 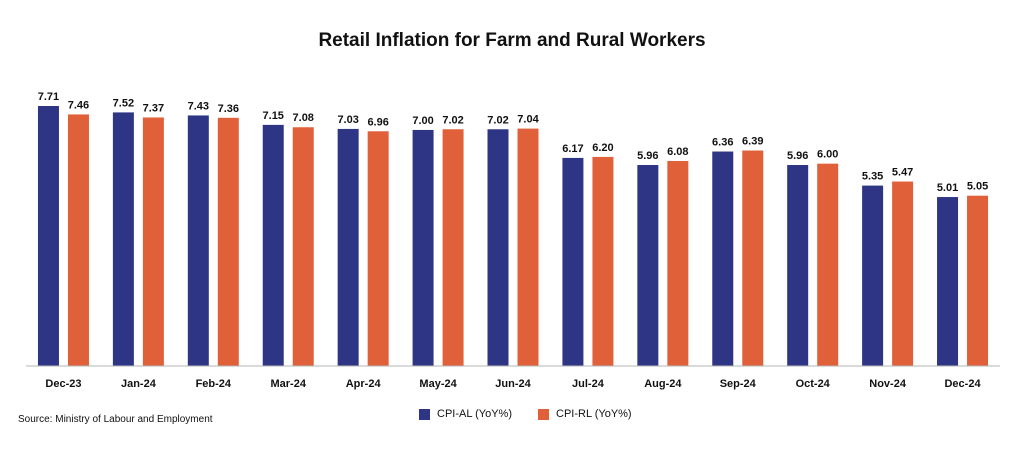 What do you see at coordinates (827, 155) in the screenshot?
I see `data-label-cpi-rl-oct-24: 6.00` at bounding box center [827, 155].